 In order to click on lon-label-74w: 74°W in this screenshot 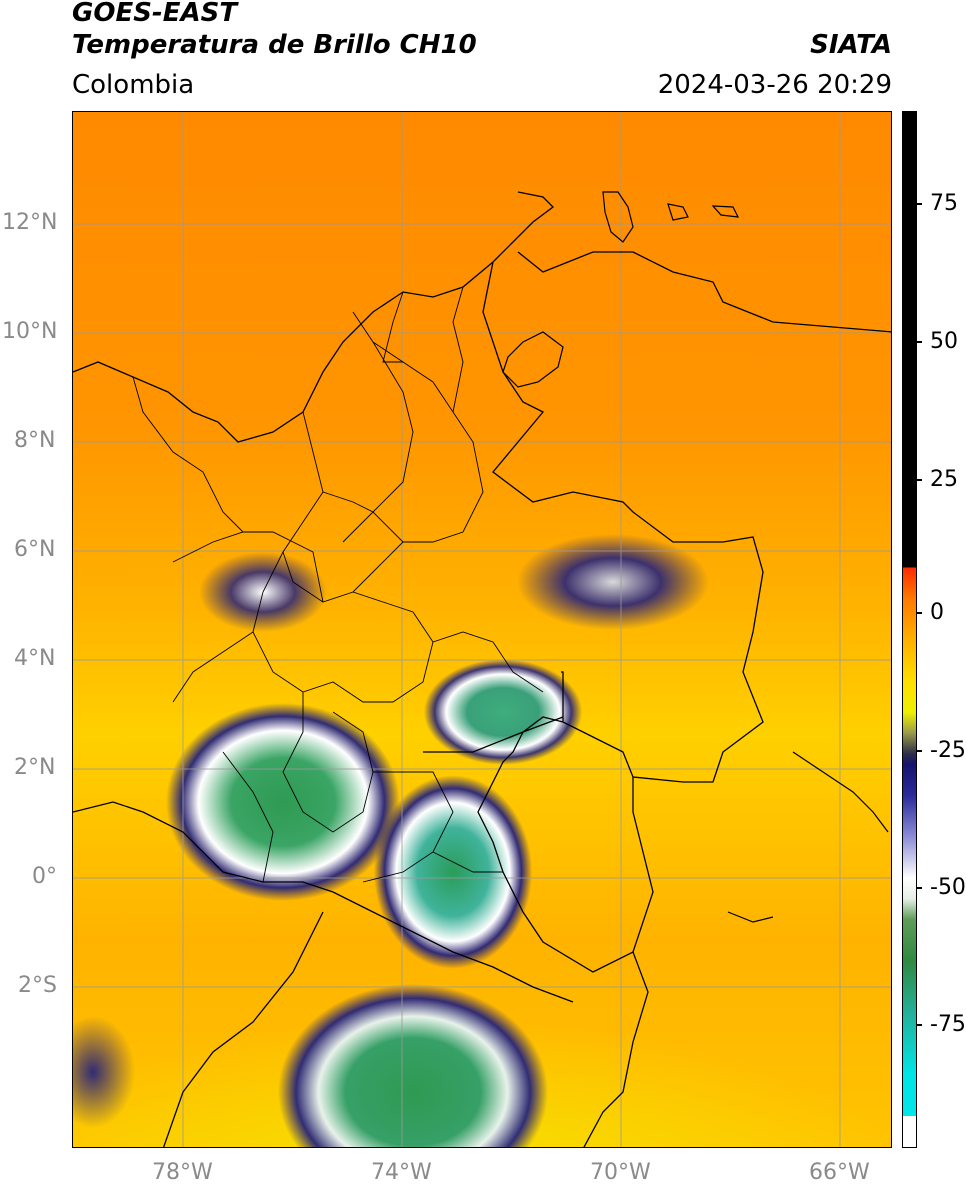, I will do `click(401, 1172)`.